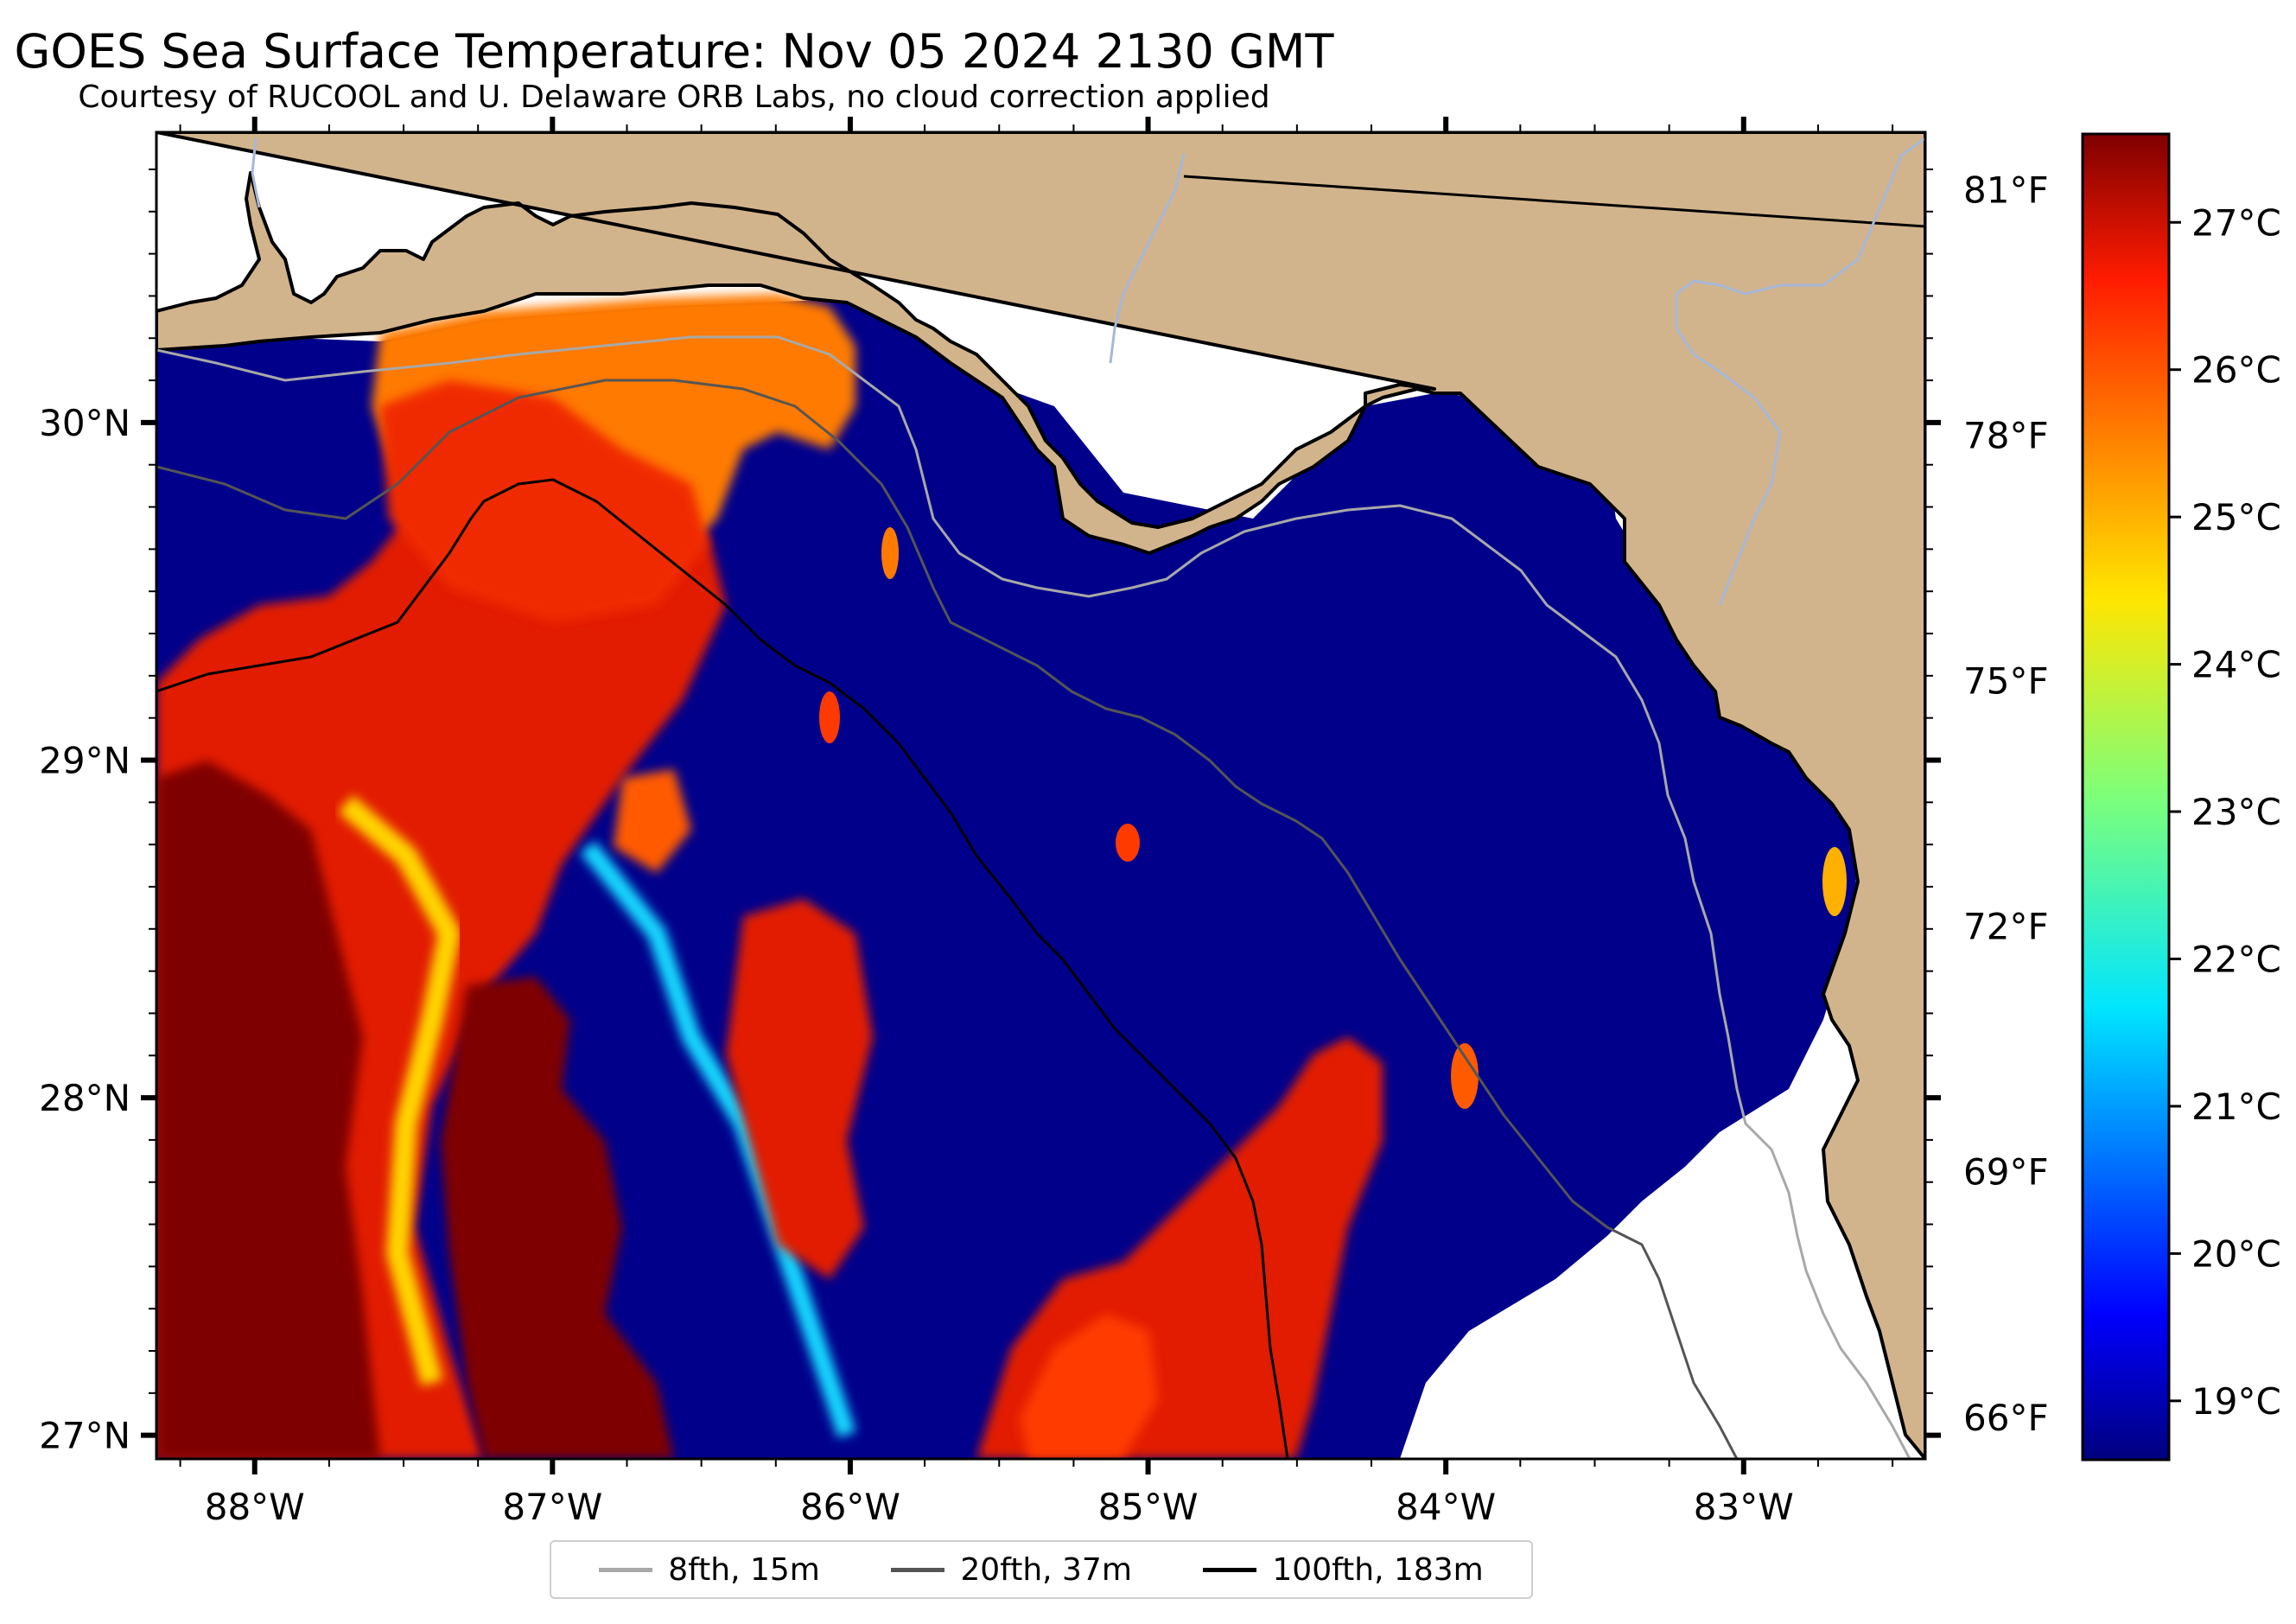 The image size is (2296, 1624). What do you see at coordinates (2006, 1418) in the screenshot?
I see `fahrenheit-tick-label: 66°F` at bounding box center [2006, 1418].